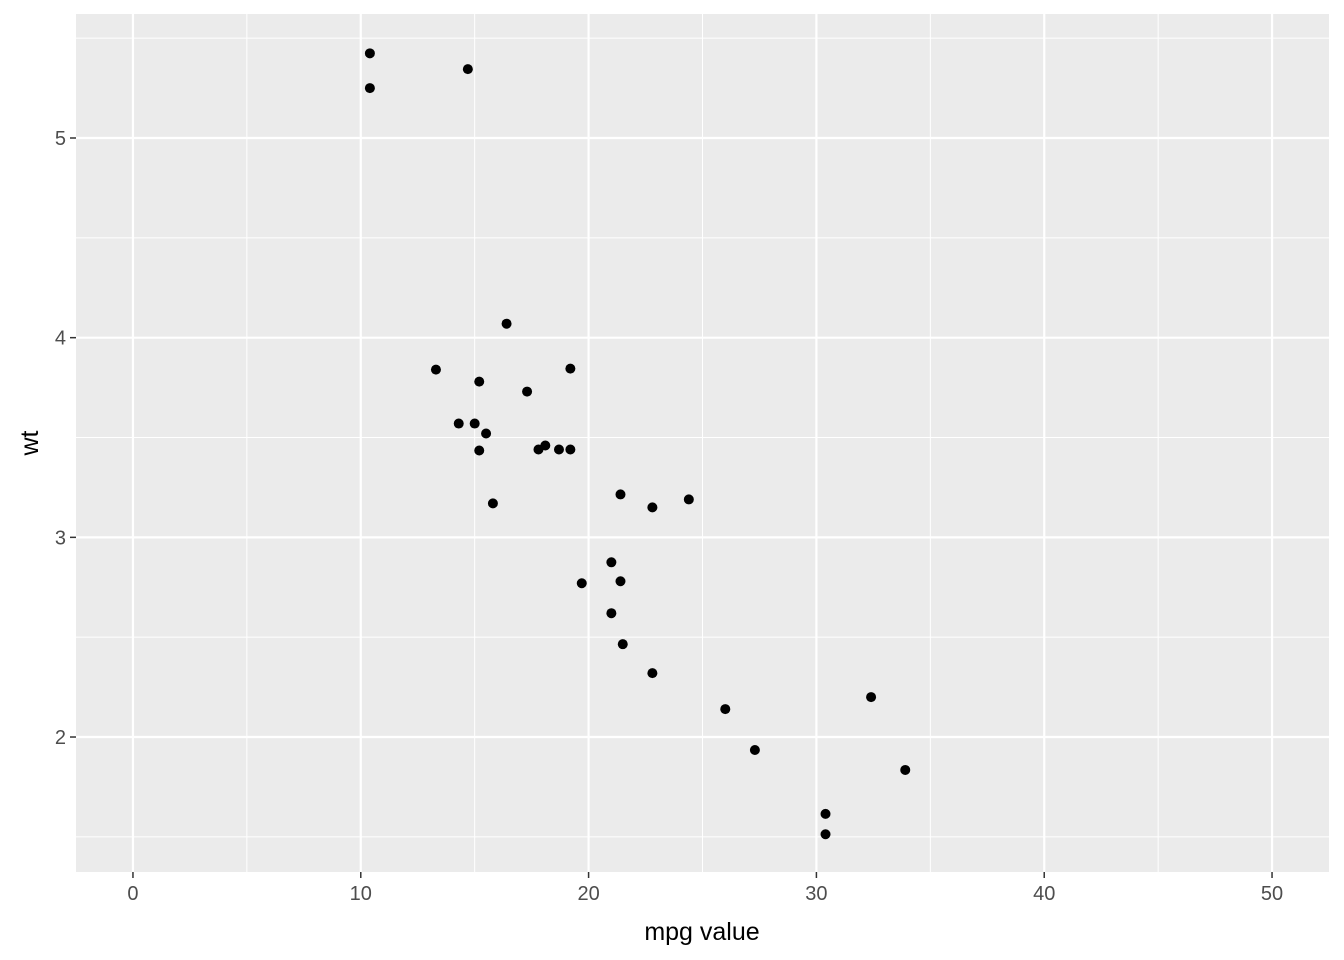 The height and width of the screenshot is (960, 1344). I want to click on y-axis-label: wt, so click(30, 443).